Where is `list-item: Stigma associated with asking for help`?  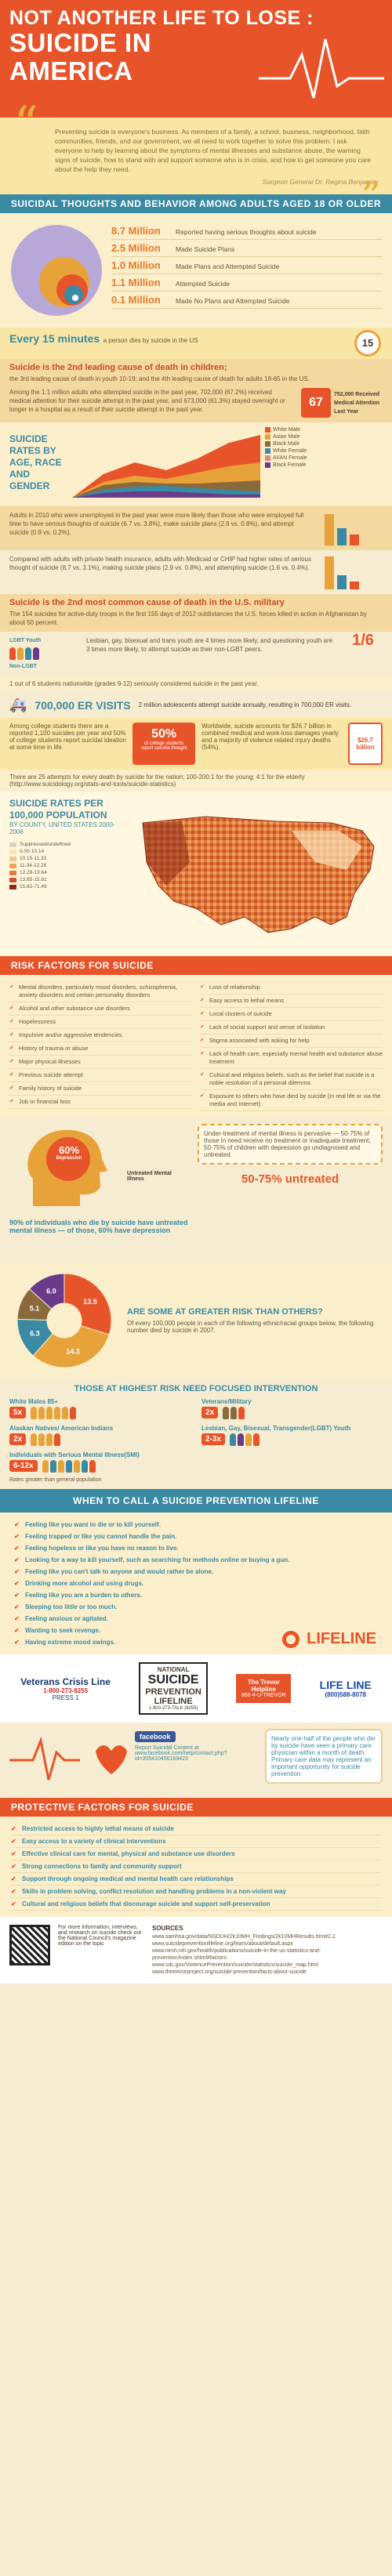 list-item: Stigma associated with asking for help is located at coordinates (291, 1041).